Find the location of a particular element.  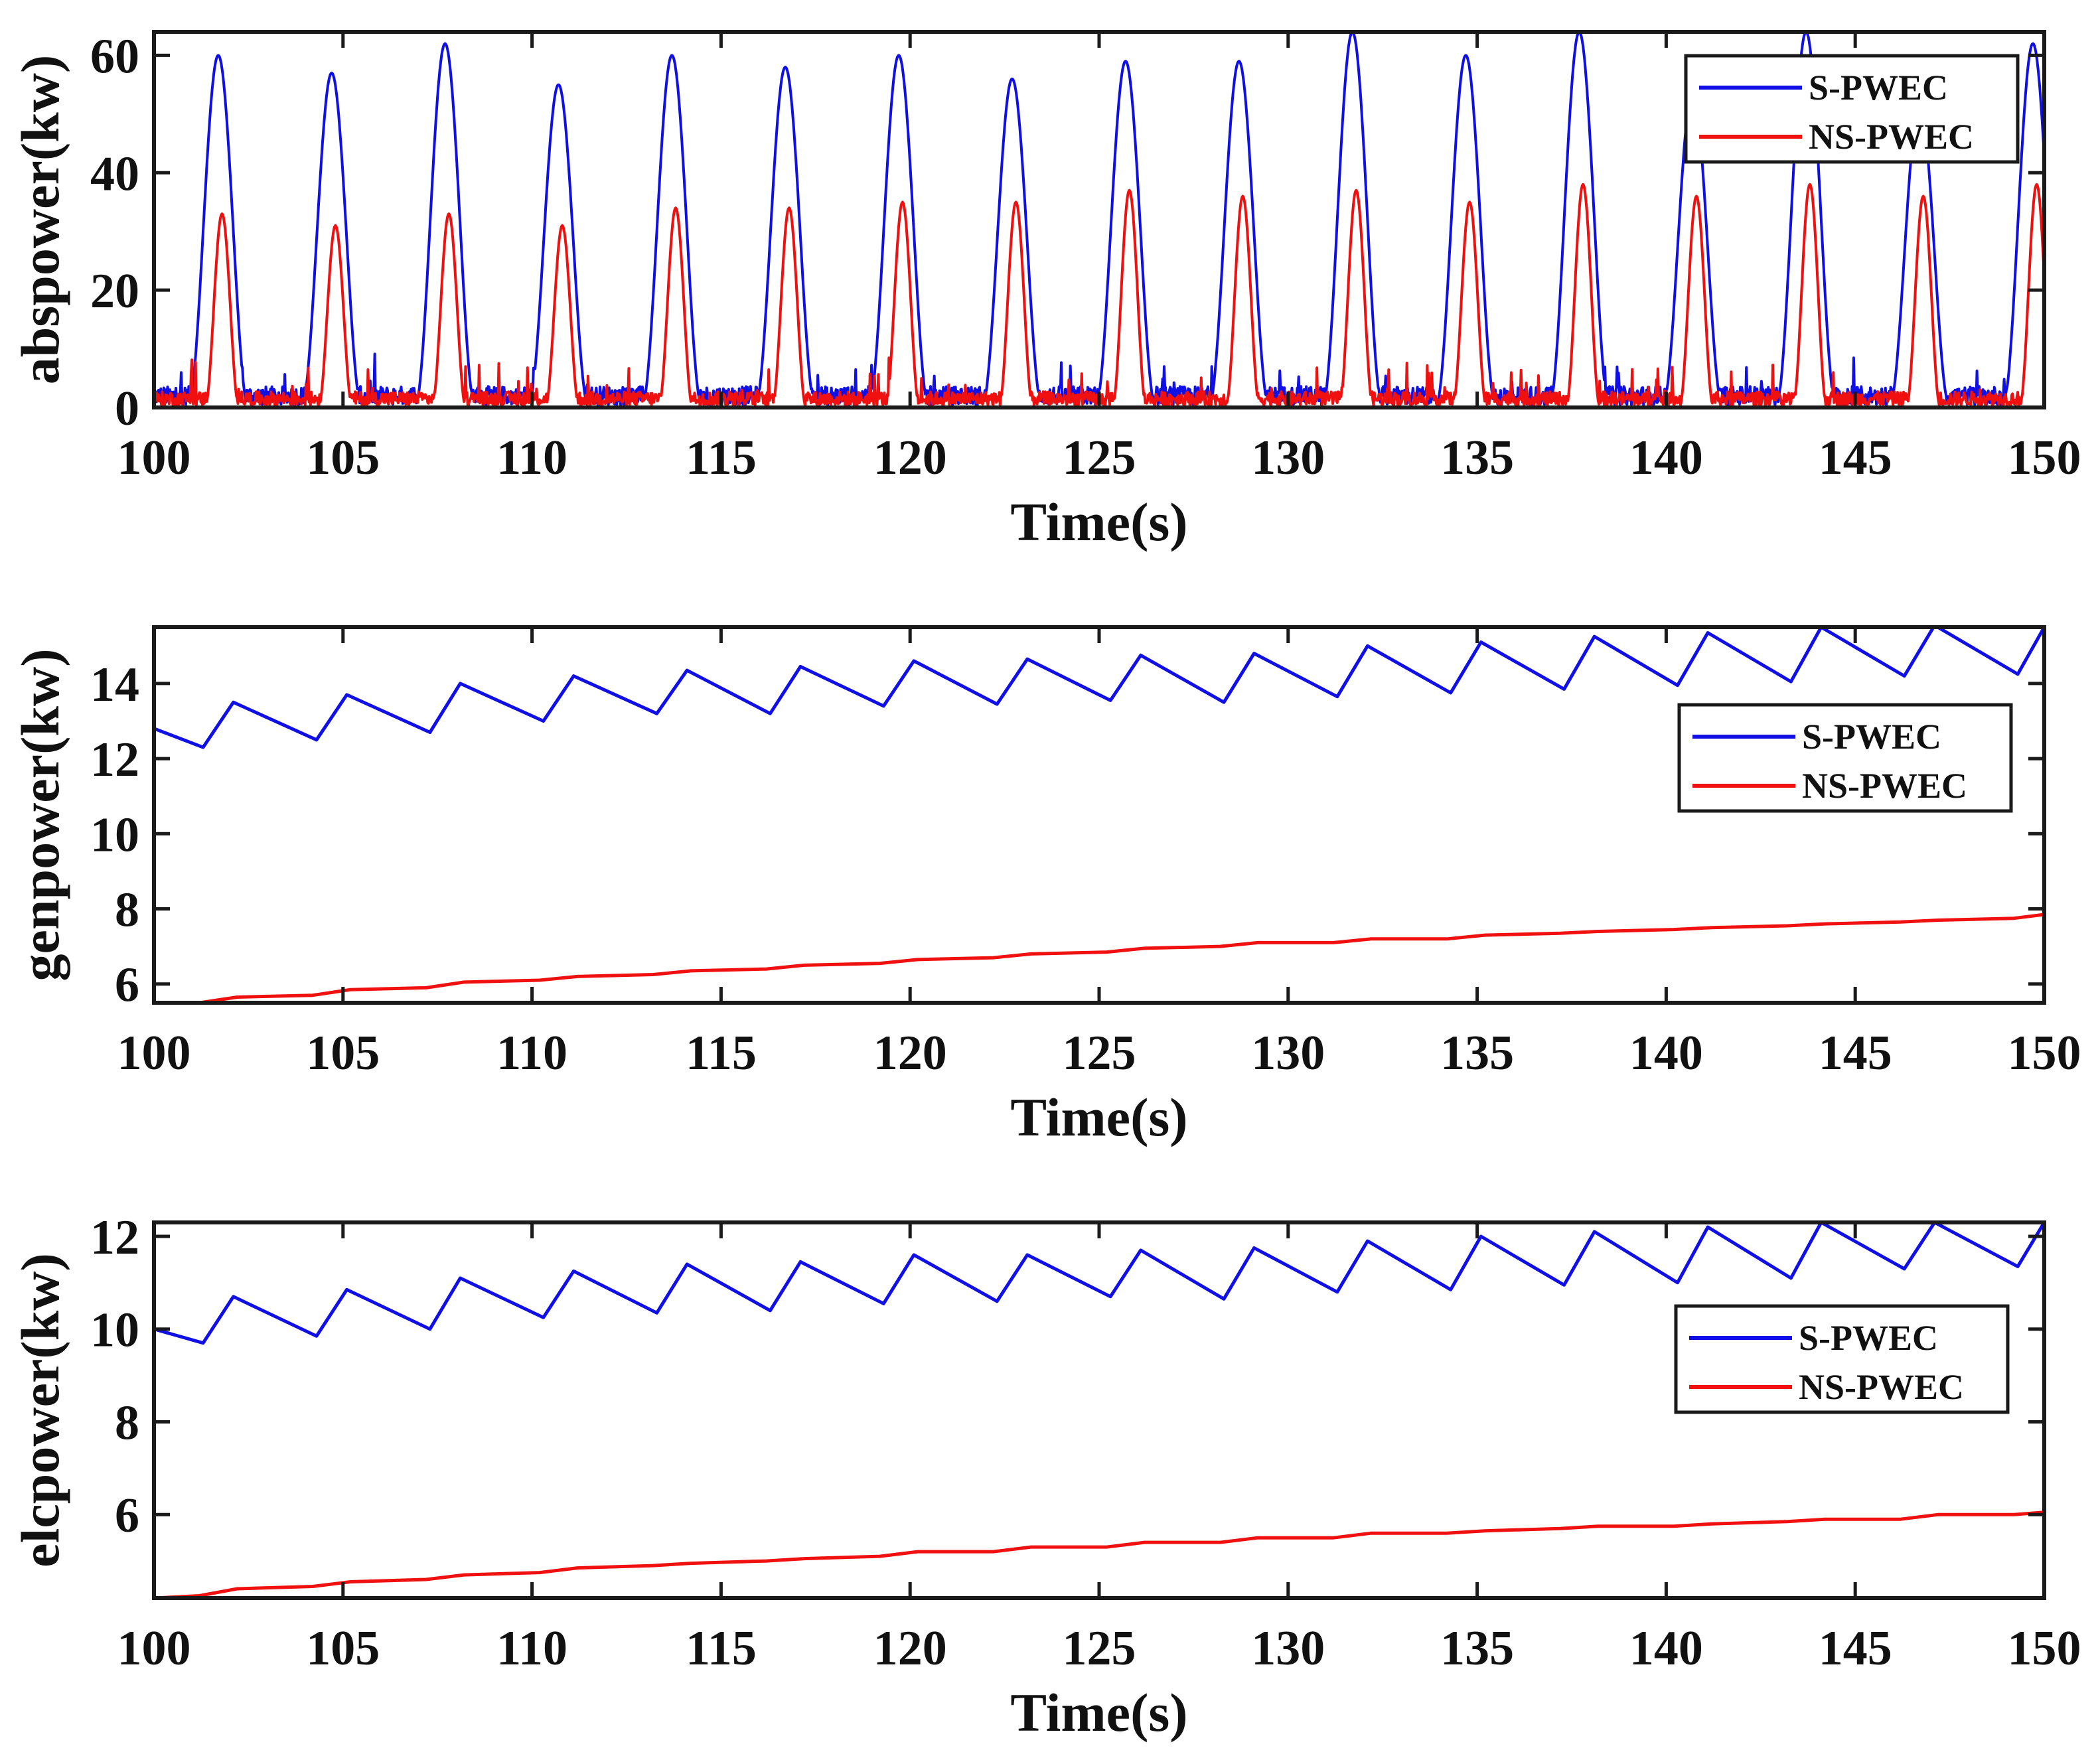

genpower-x-tick-label: 110 is located at coordinates (531, 1053).